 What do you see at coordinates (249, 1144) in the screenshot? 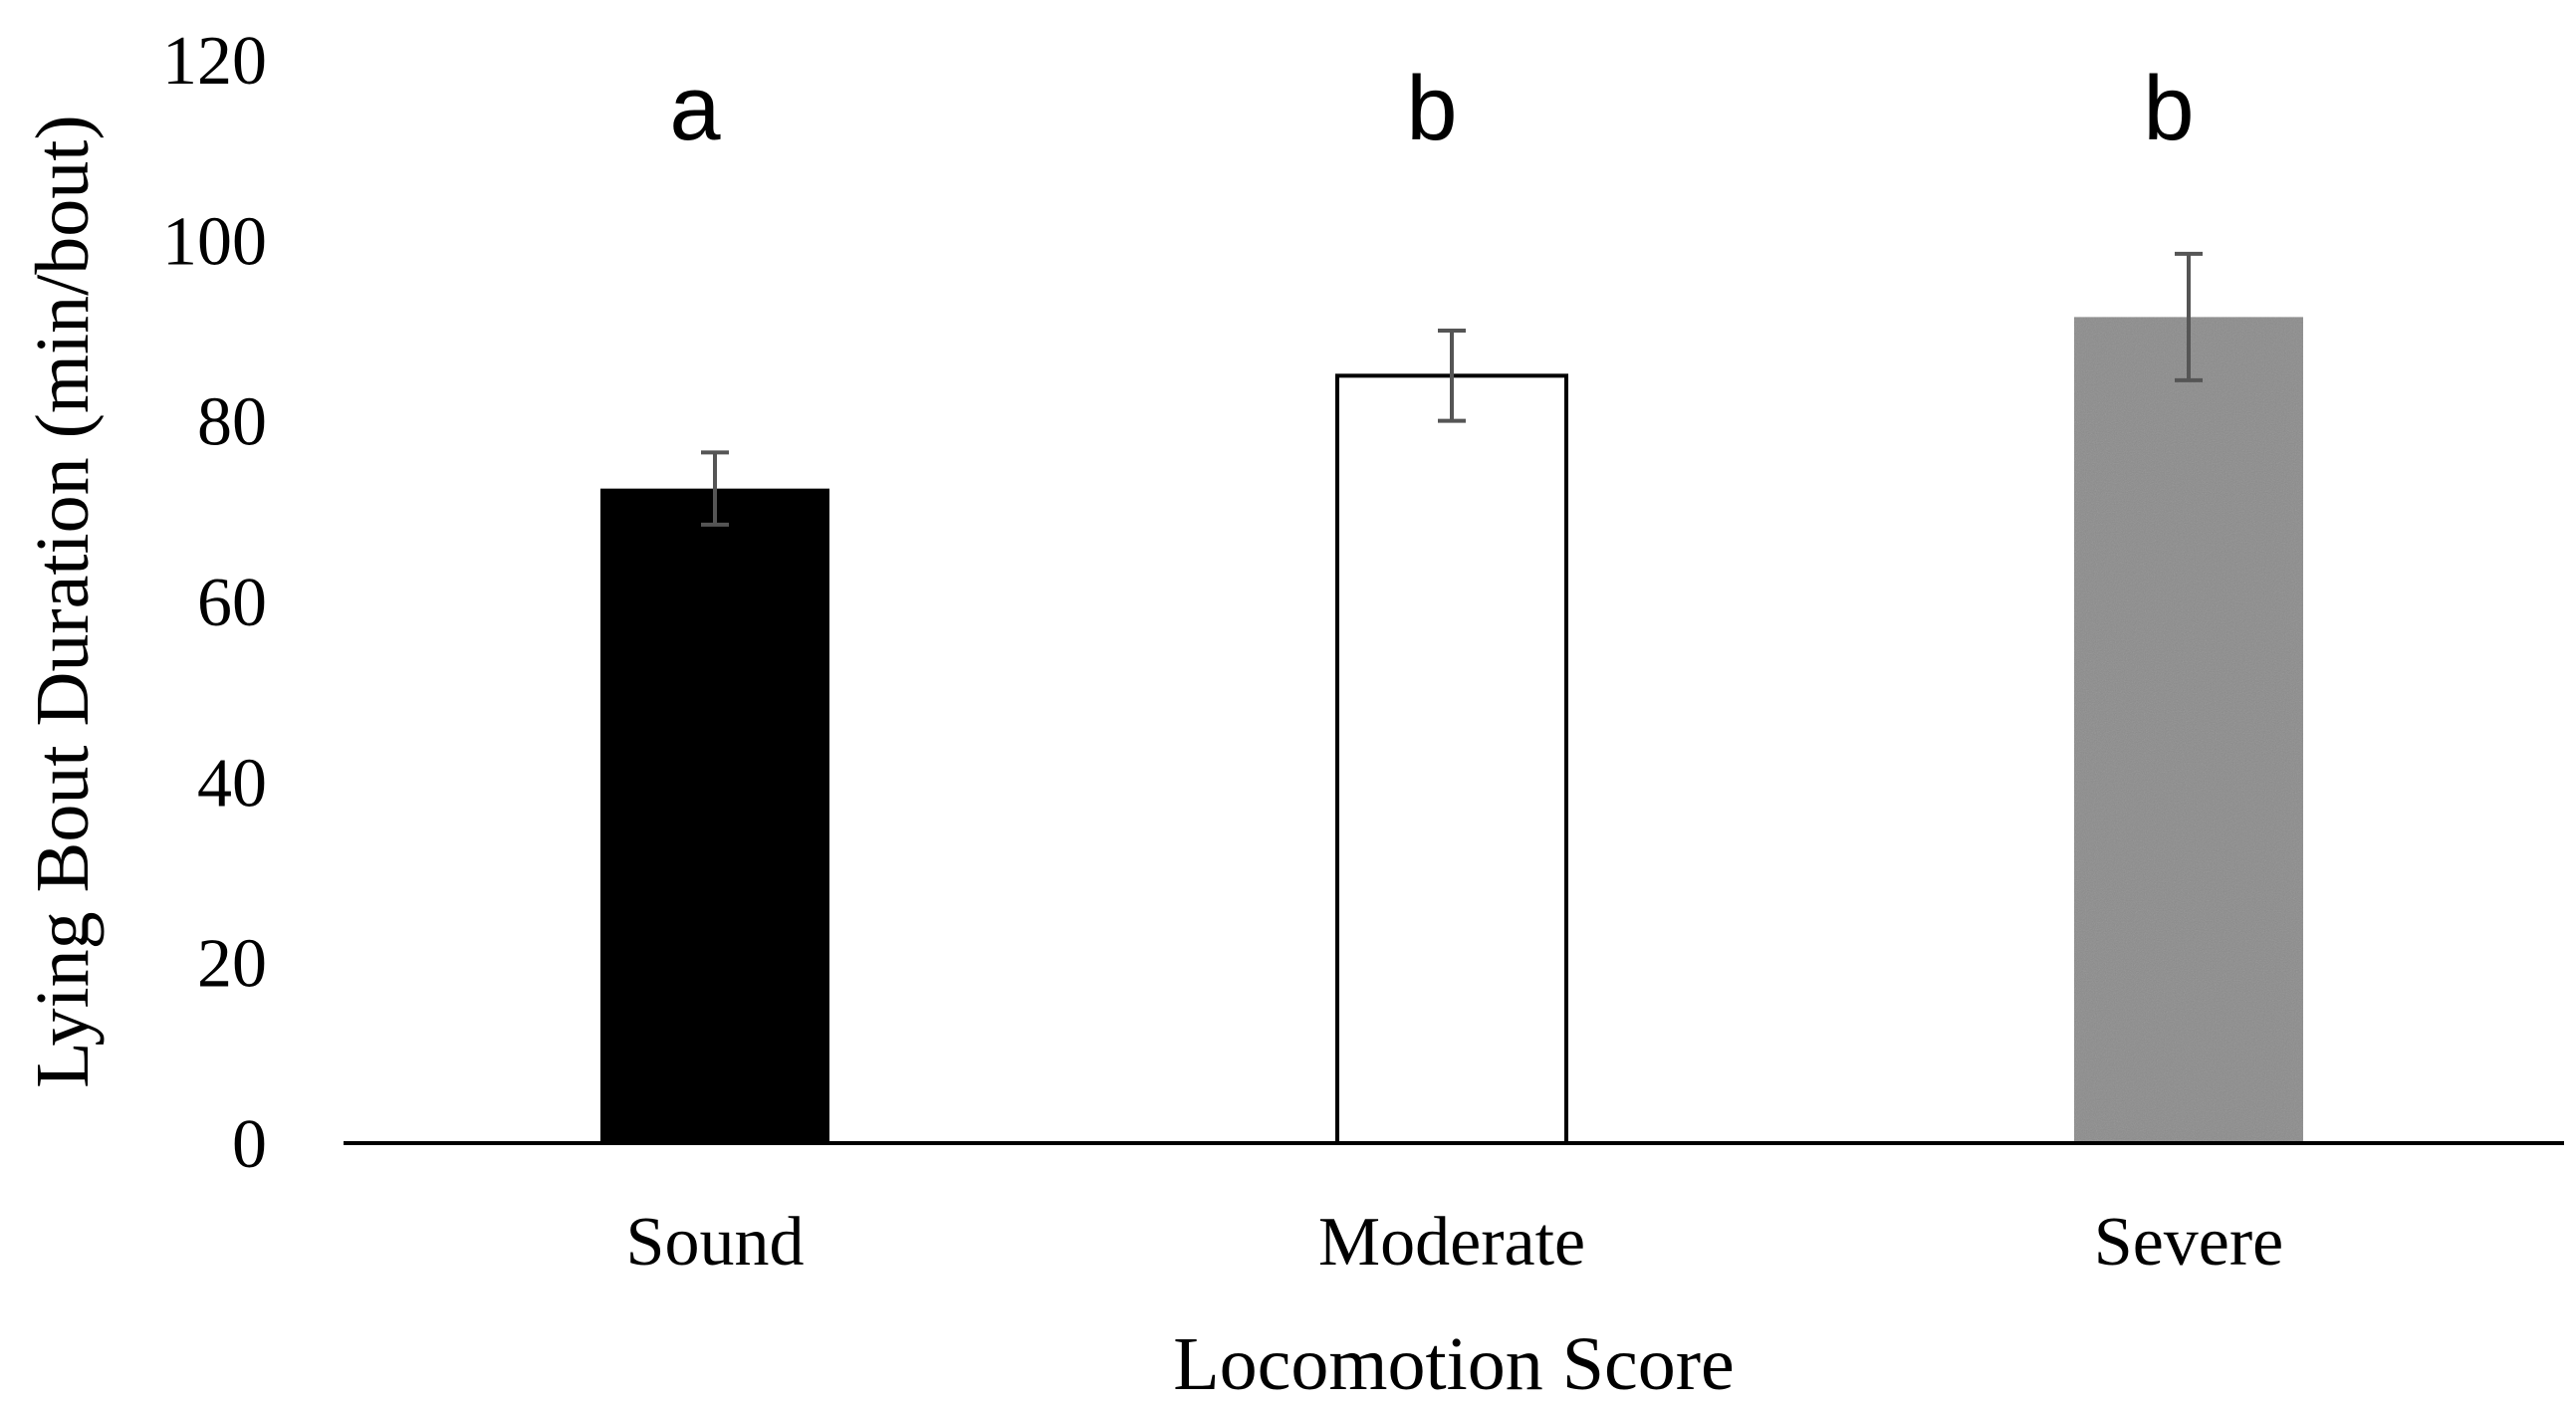
I see `y-tick-label: 0` at bounding box center [249, 1144].